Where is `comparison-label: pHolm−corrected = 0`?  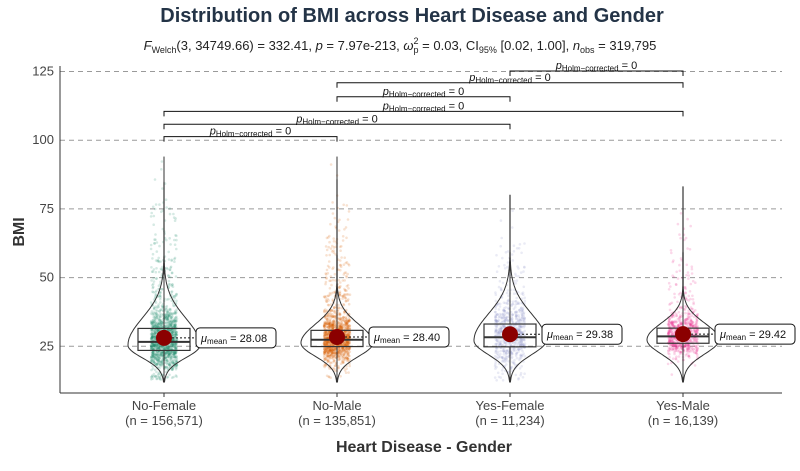
comparison-label: pHolm−corrected = 0 is located at coordinates (423, 106).